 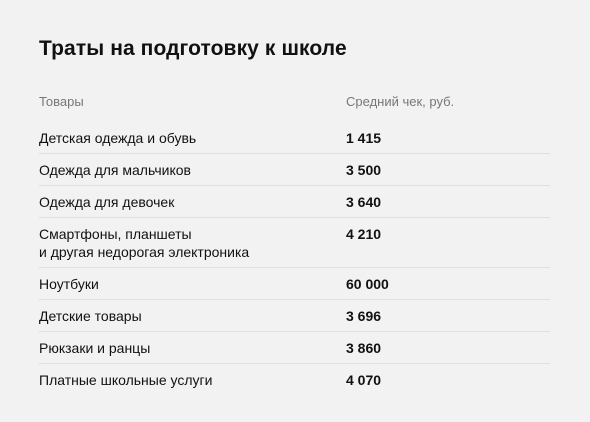 I want to click on table-row: Рюкзаки и ранцы 3 860, so click(x=294, y=348).